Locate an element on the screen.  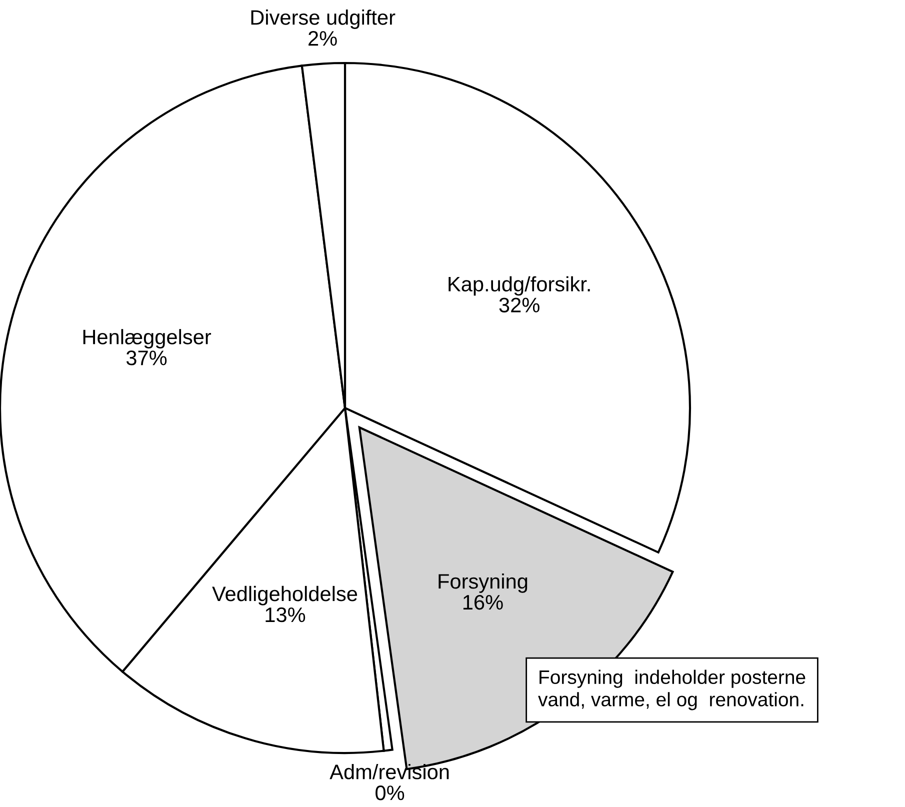
slice-label: Forsyning is located at coordinates (483, 583).